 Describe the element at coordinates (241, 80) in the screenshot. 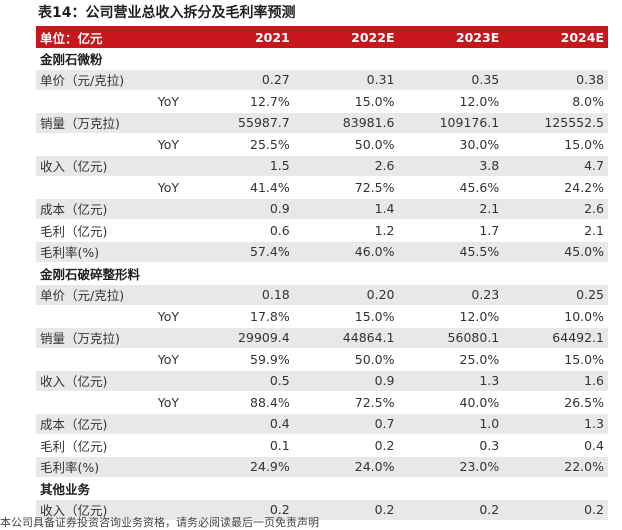

I see `value-cell: 0.27` at that location.